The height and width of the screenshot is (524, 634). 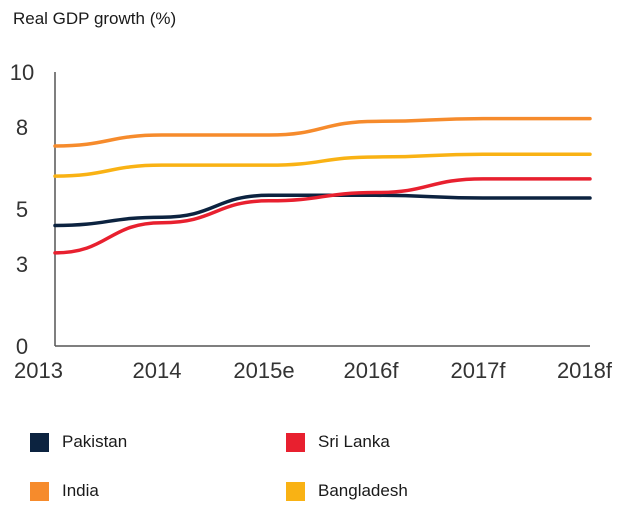 What do you see at coordinates (38, 370) in the screenshot?
I see `x-tick-label: 2013` at bounding box center [38, 370].